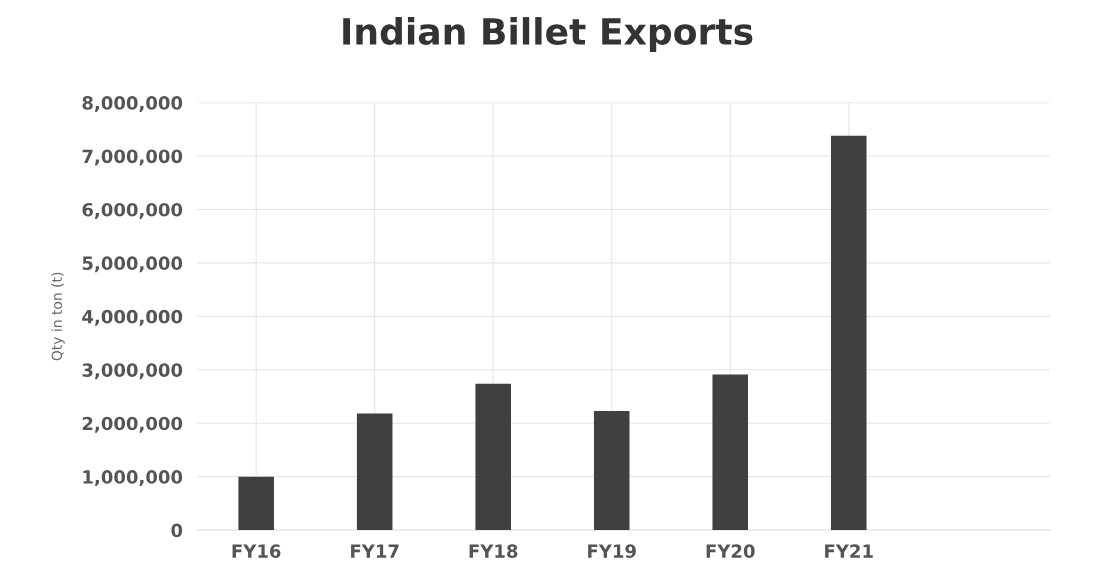 The image size is (1094, 570). I want to click on y-tick-label: 4,000,000, so click(132, 317).